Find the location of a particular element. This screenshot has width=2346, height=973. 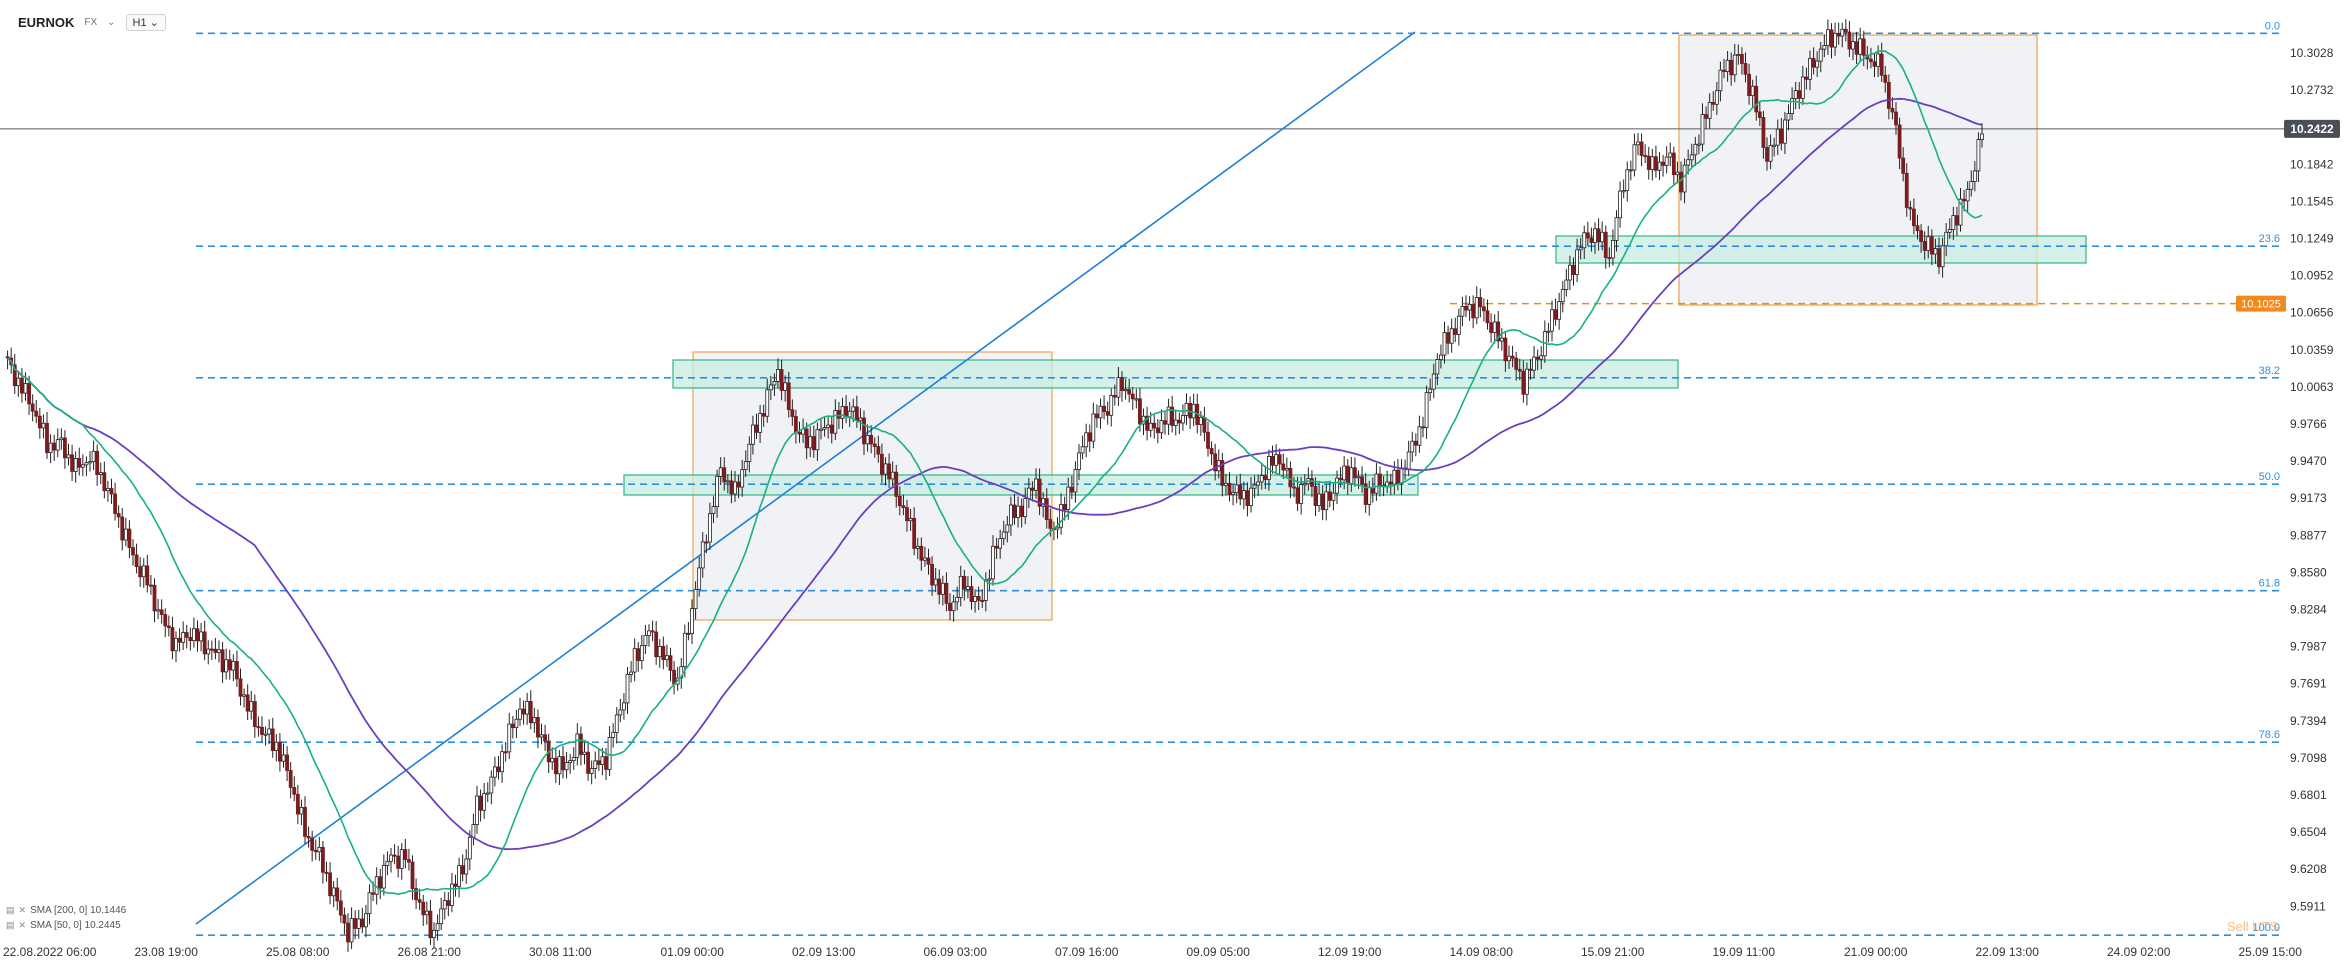

timeframe-selector: H1 ⌄ is located at coordinates (145, 22).